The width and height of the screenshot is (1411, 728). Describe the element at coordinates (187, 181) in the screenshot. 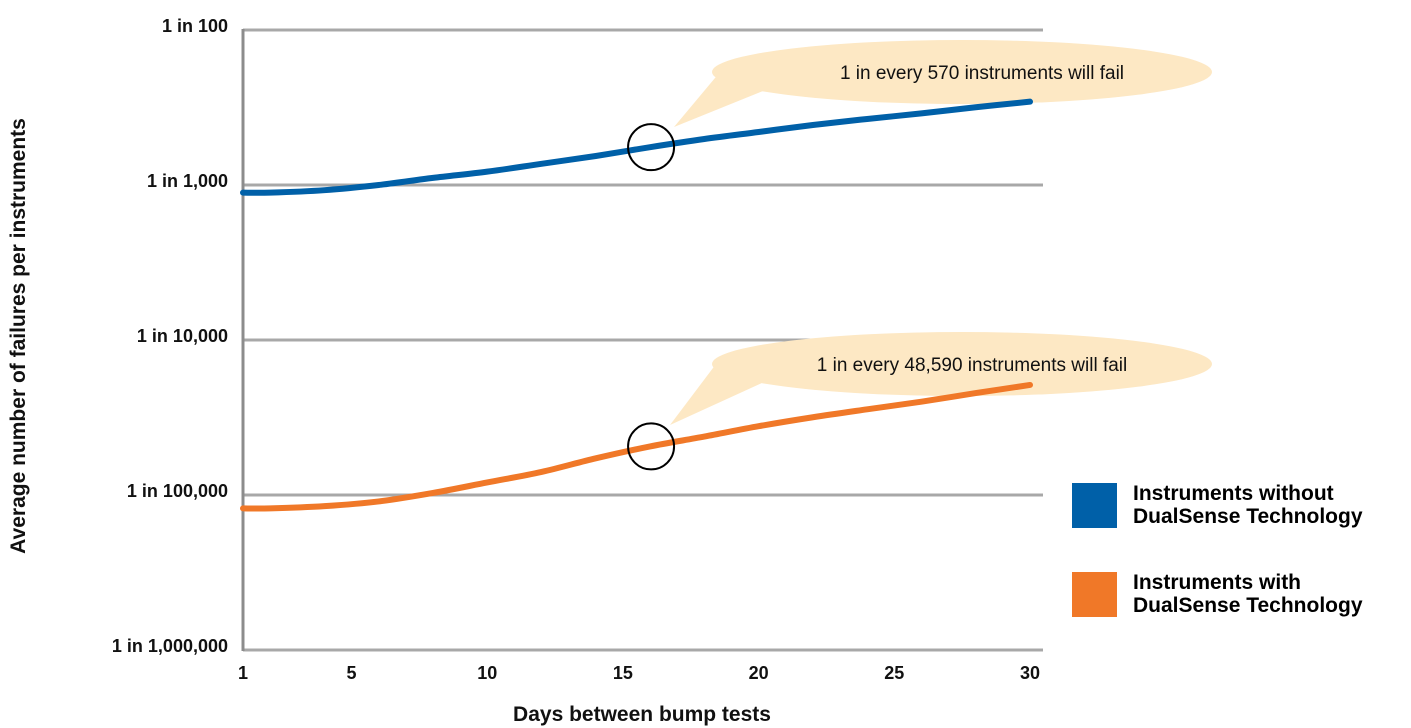

I see `y-tick-label: 1 in 1,000` at that location.